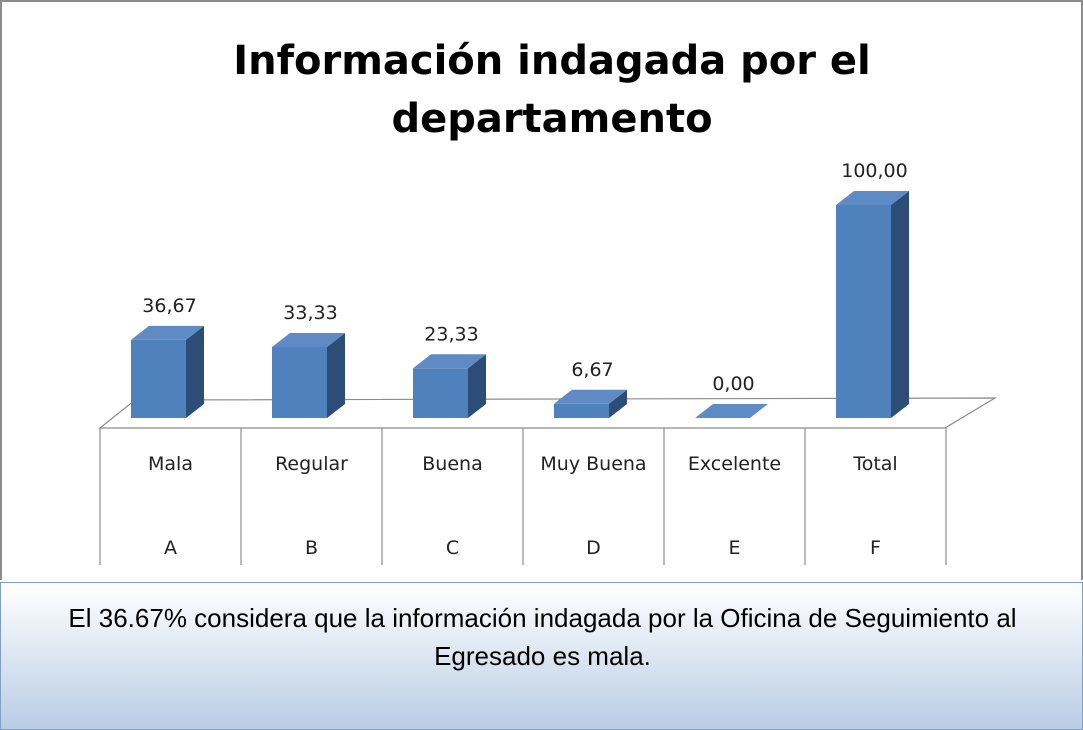 This screenshot has width=1083, height=730. I want to click on category-label: Mala, so click(170, 464).